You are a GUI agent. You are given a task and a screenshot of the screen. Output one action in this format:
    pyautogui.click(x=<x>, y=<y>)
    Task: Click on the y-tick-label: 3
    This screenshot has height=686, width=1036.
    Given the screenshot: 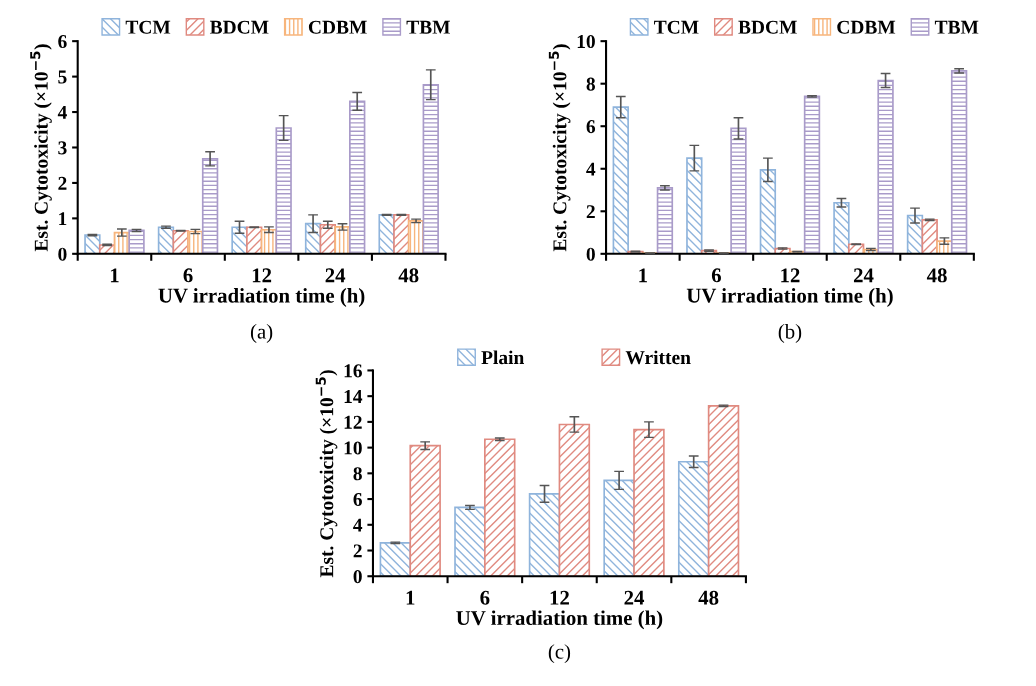 What is the action you would take?
    pyautogui.click(x=62, y=148)
    